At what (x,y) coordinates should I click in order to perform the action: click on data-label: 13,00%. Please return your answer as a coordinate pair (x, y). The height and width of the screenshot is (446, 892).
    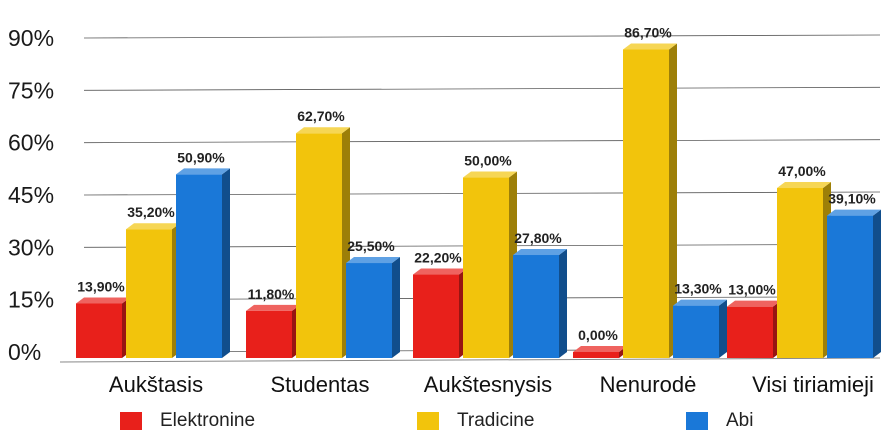
    Looking at the image, I should click on (752, 290).